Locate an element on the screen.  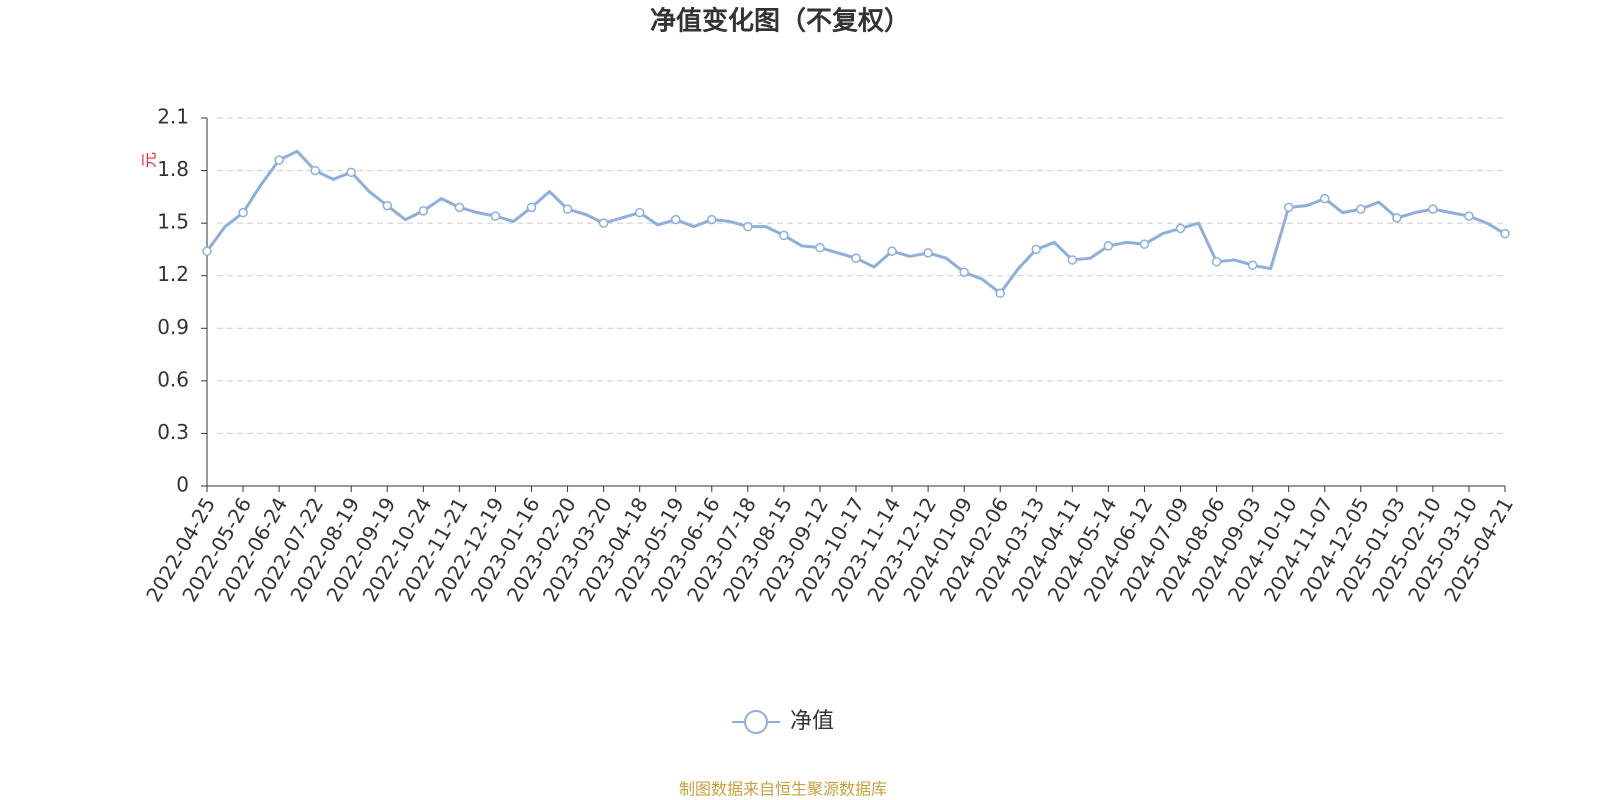
y-tick-label: 1.5 is located at coordinates (173, 222).